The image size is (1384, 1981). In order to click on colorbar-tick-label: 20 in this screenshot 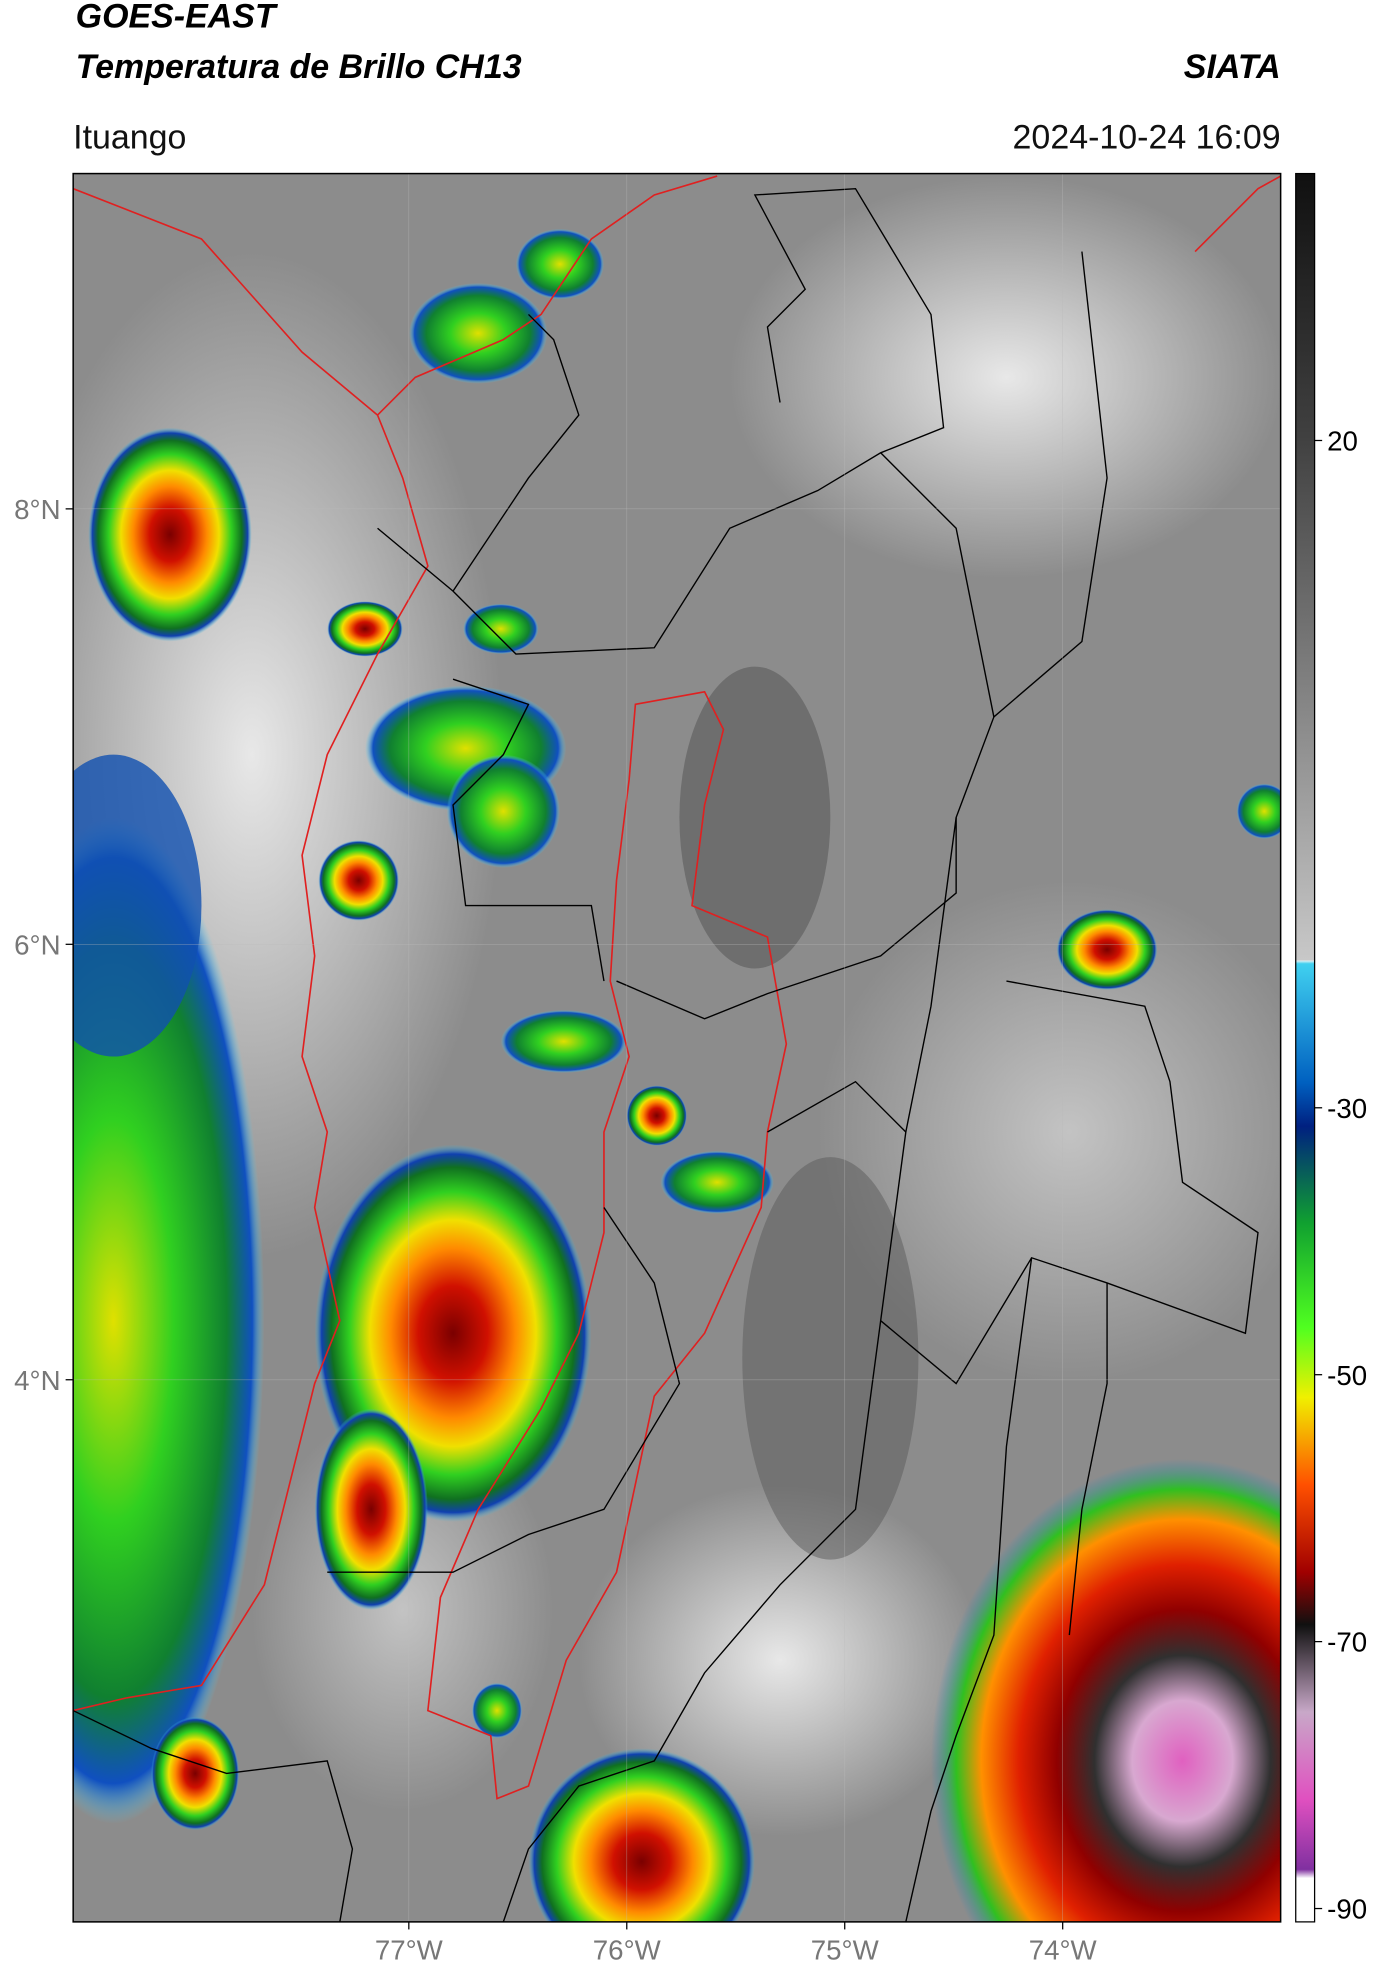, I will do `click(1342, 441)`.